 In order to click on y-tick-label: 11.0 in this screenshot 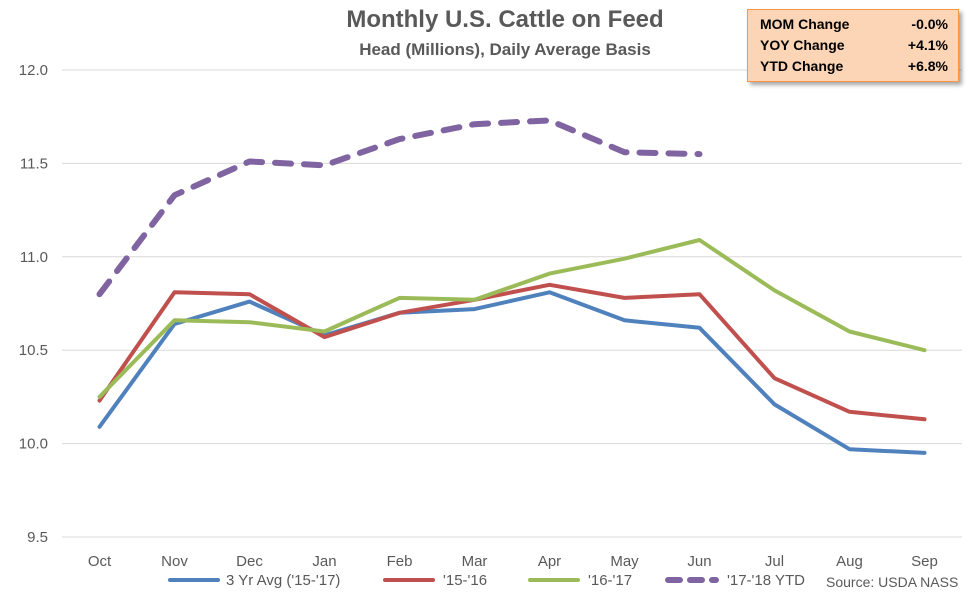, I will do `click(34, 257)`.